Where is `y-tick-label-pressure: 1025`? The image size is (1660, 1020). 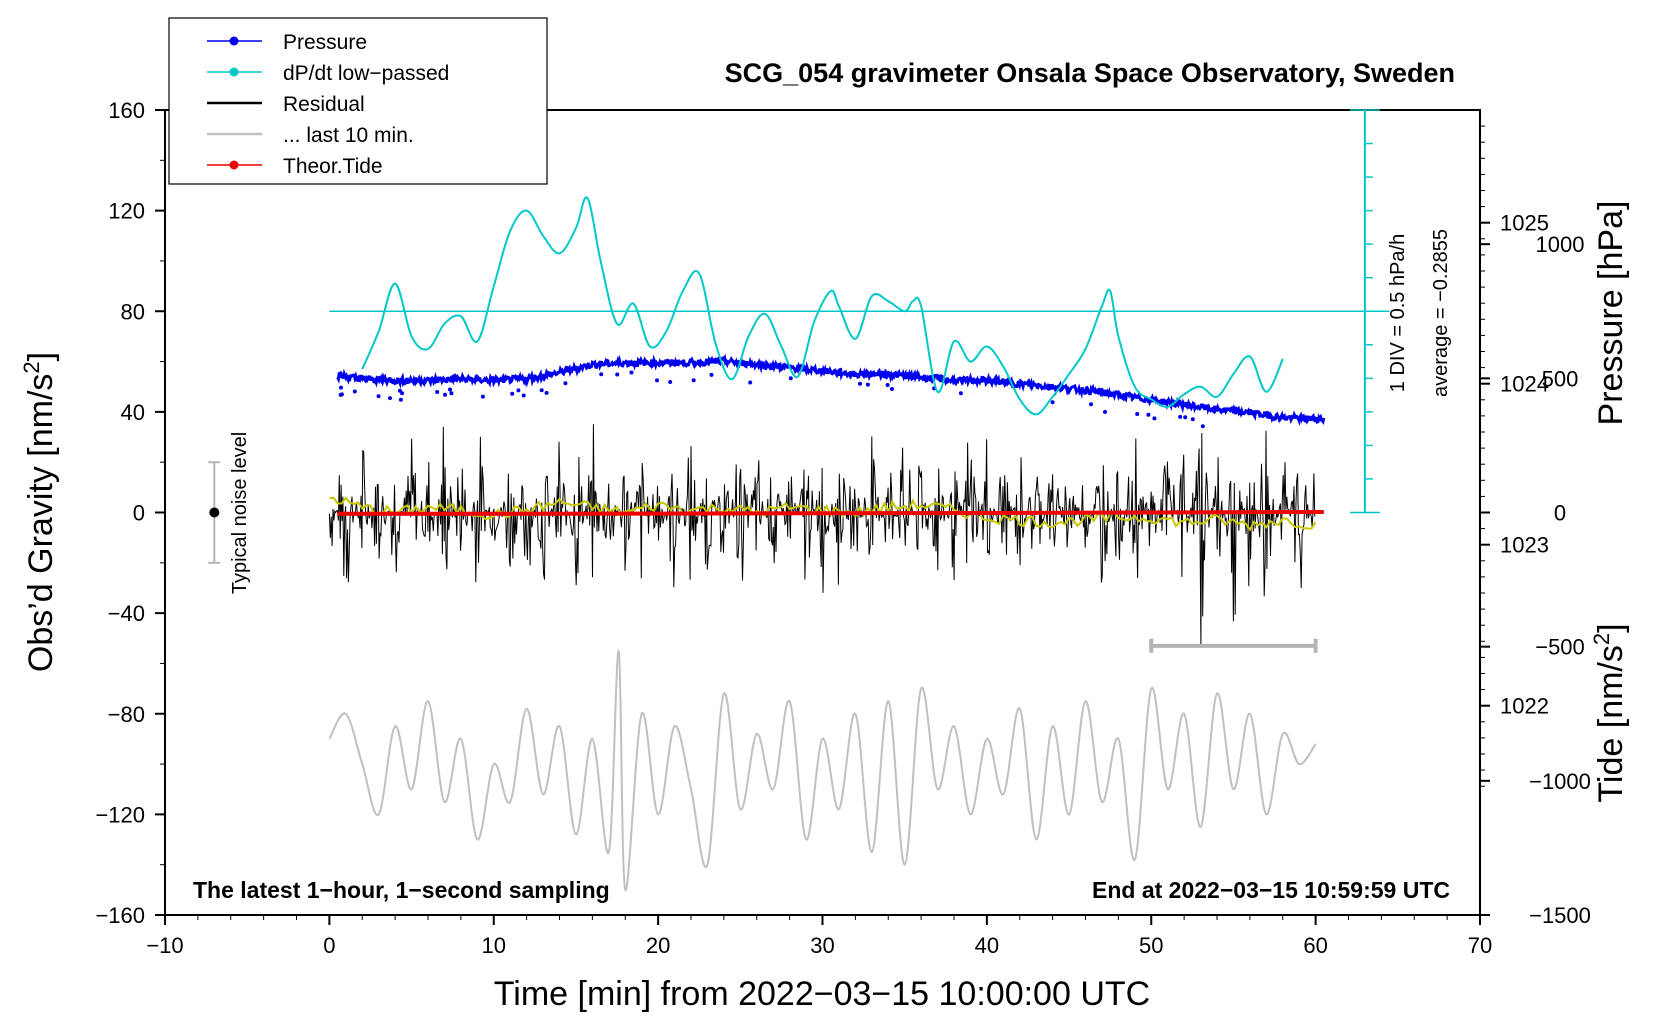
y-tick-label-pressure: 1025 is located at coordinates (1524, 223).